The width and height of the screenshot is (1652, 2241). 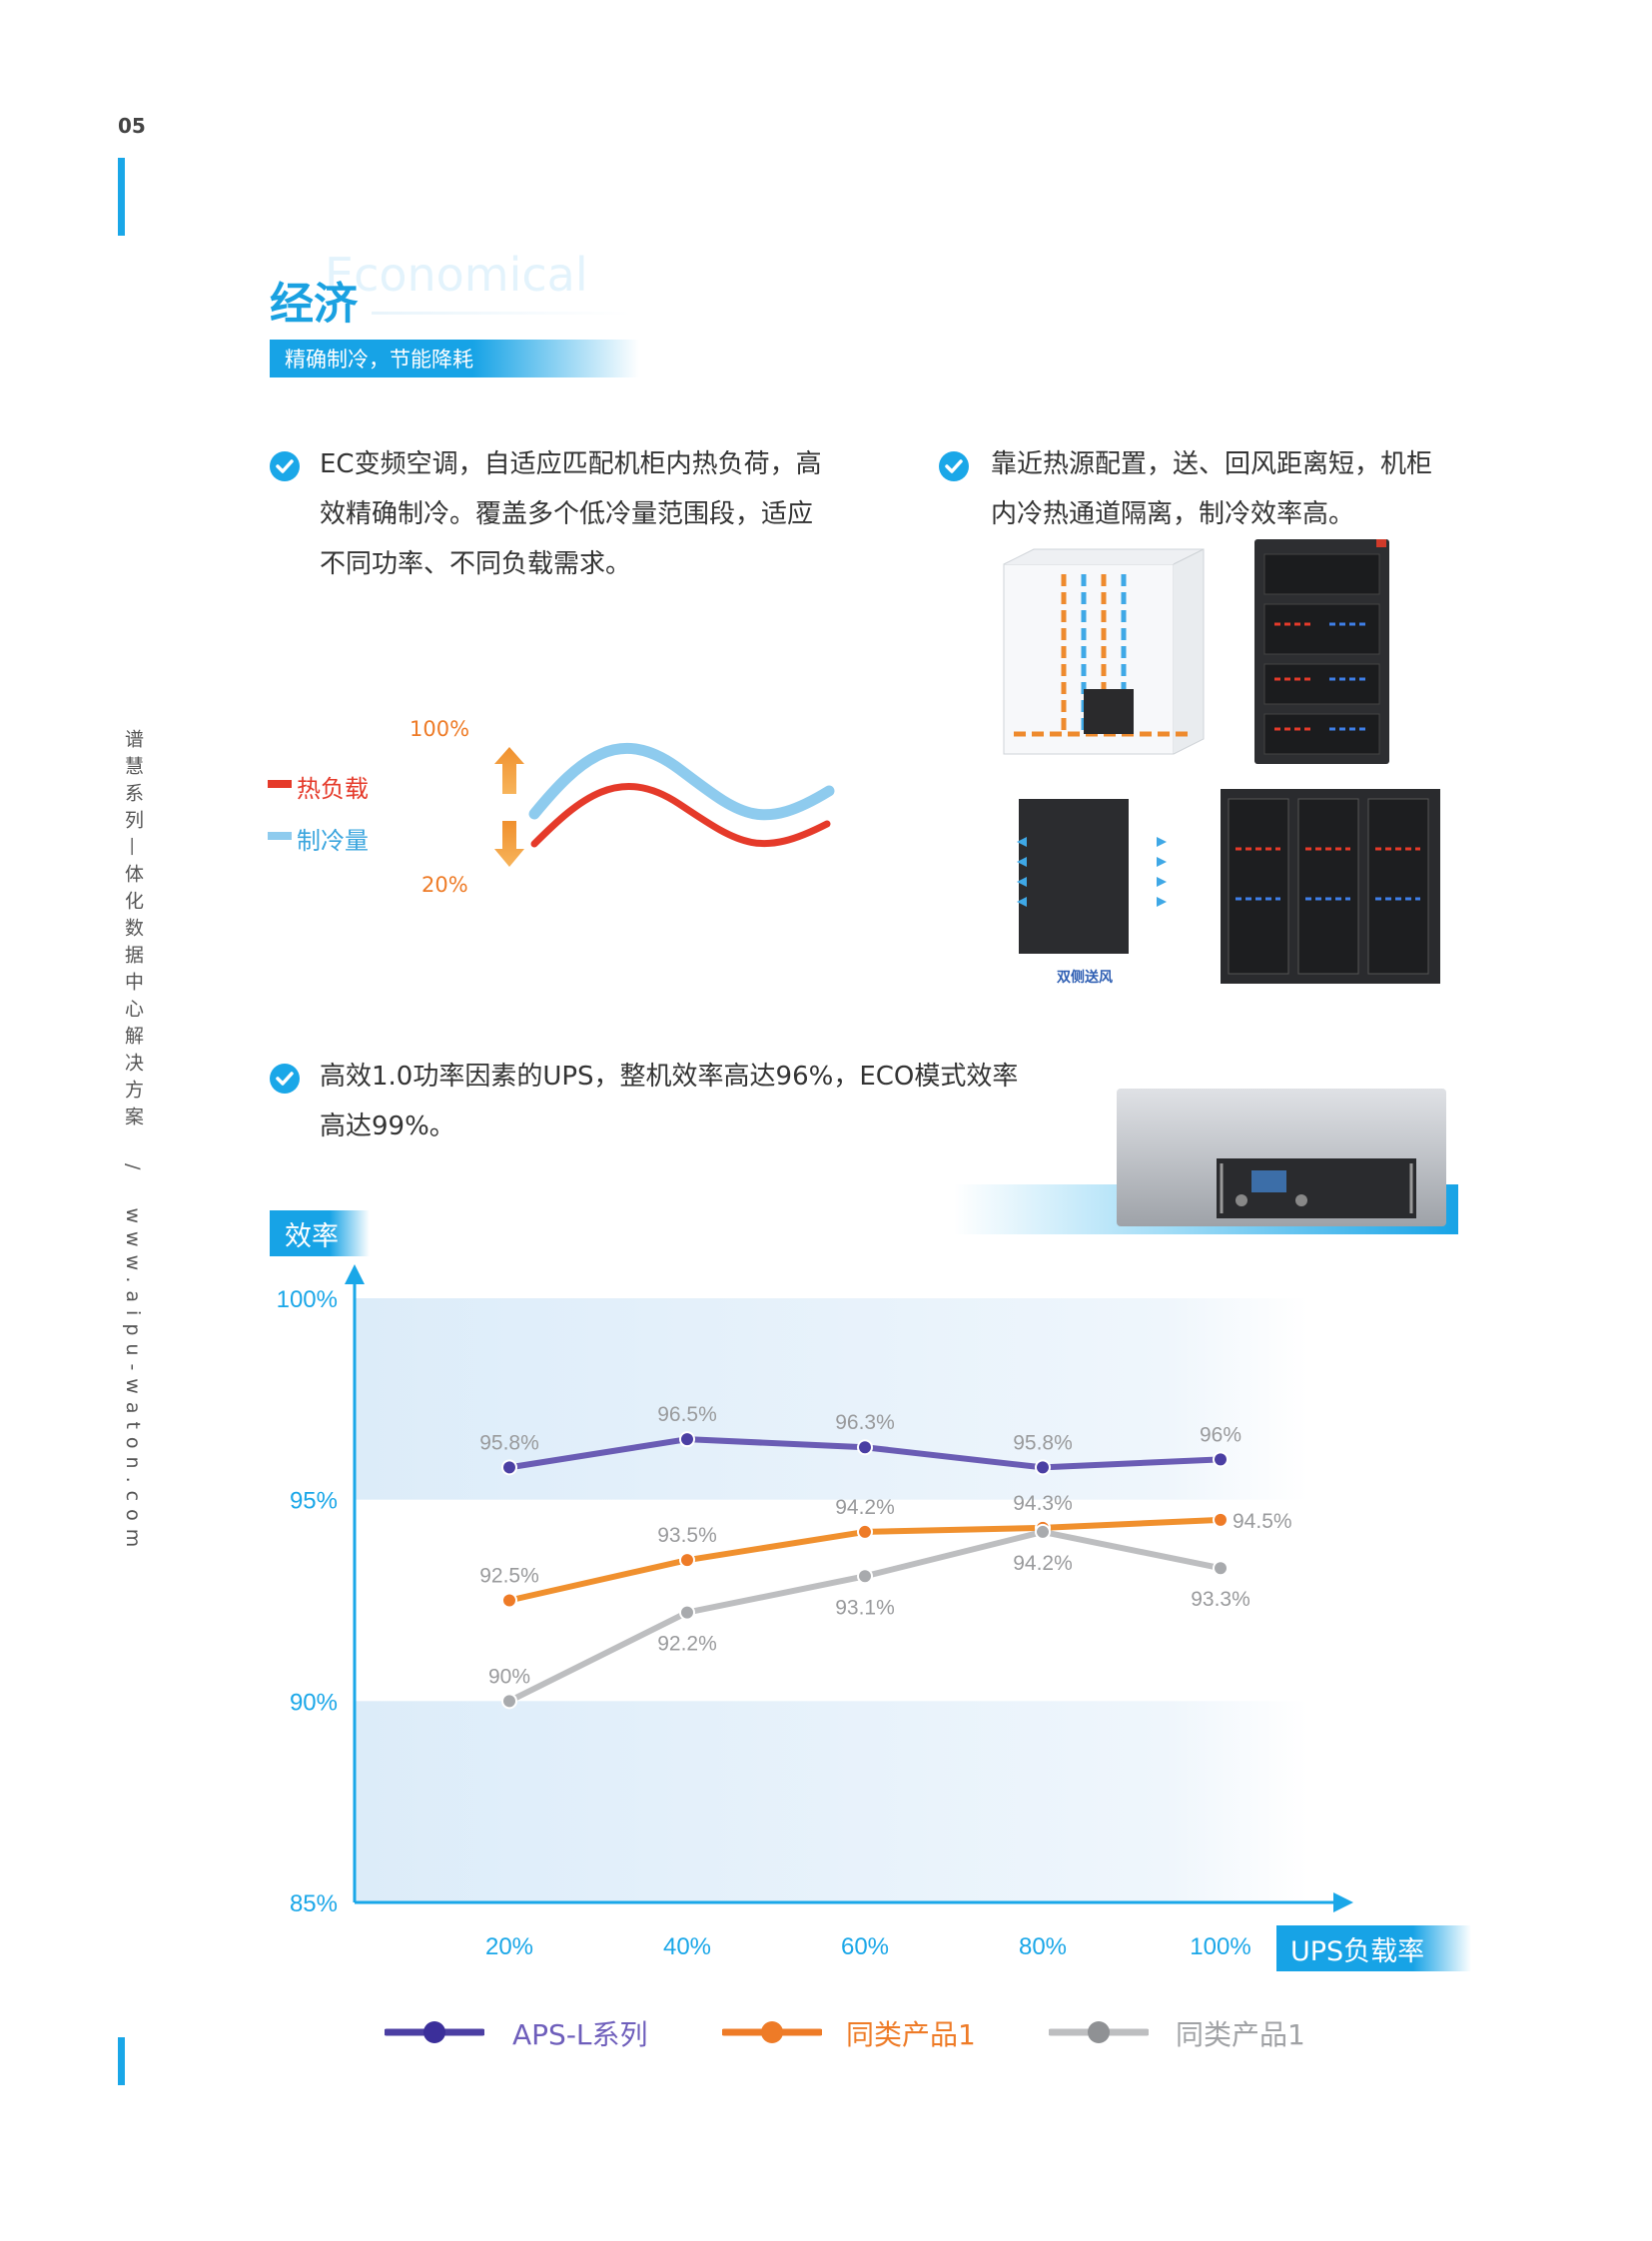 I want to click on x-tick-label: 80%, so click(x=1043, y=1946).